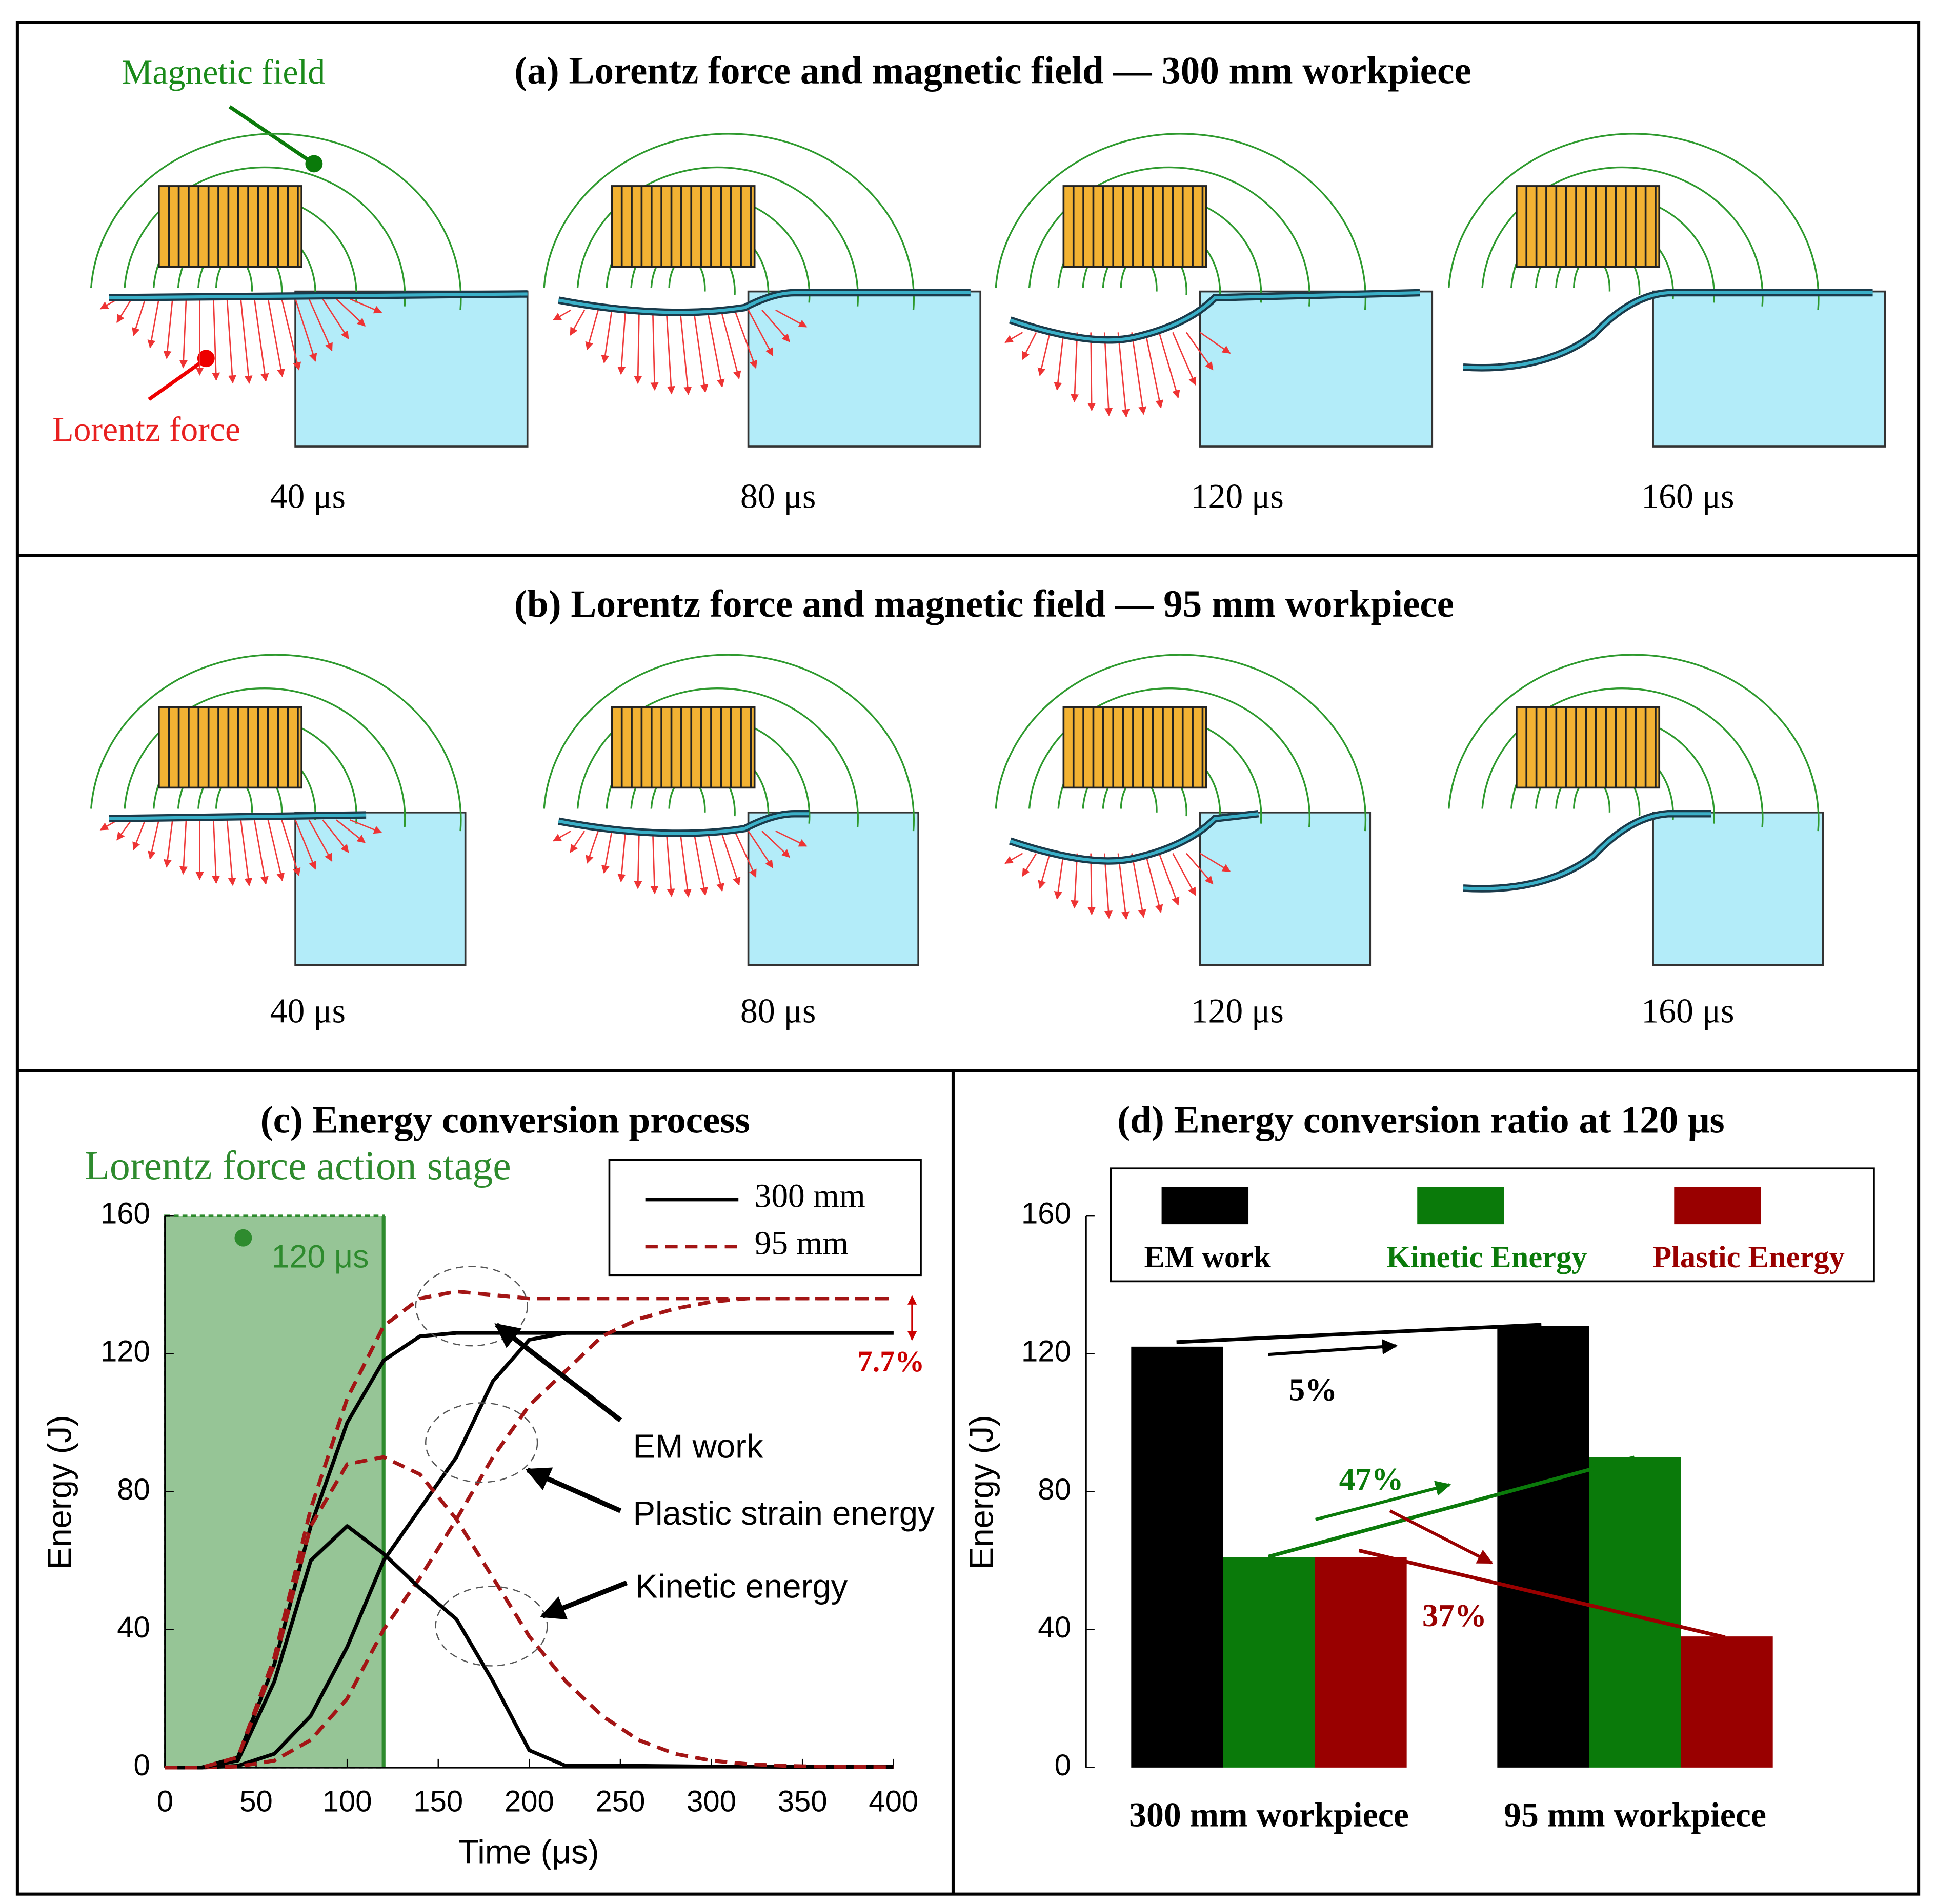  Describe the element at coordinates (1486, 1257) in the screenshot. I see `legend-label: Kinetic Energy` at that location.